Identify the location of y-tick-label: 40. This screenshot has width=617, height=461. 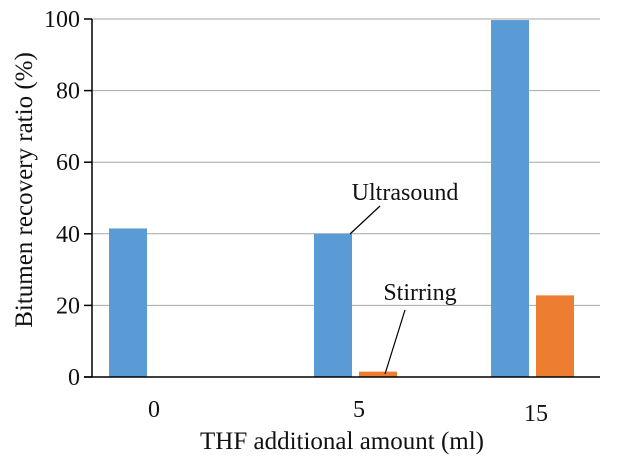
(68, 235).